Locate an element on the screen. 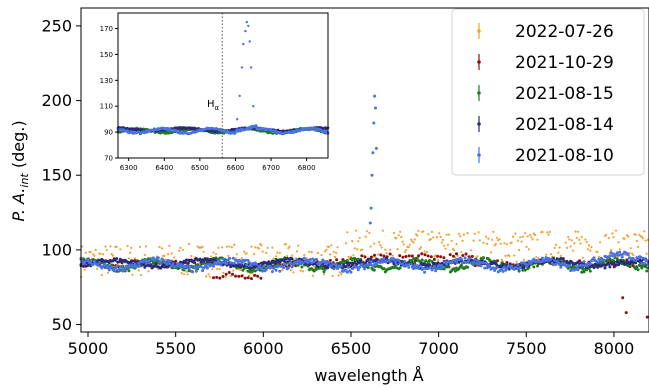  inset-x-tick-label: 6700 is located at coordinates (271, 168).